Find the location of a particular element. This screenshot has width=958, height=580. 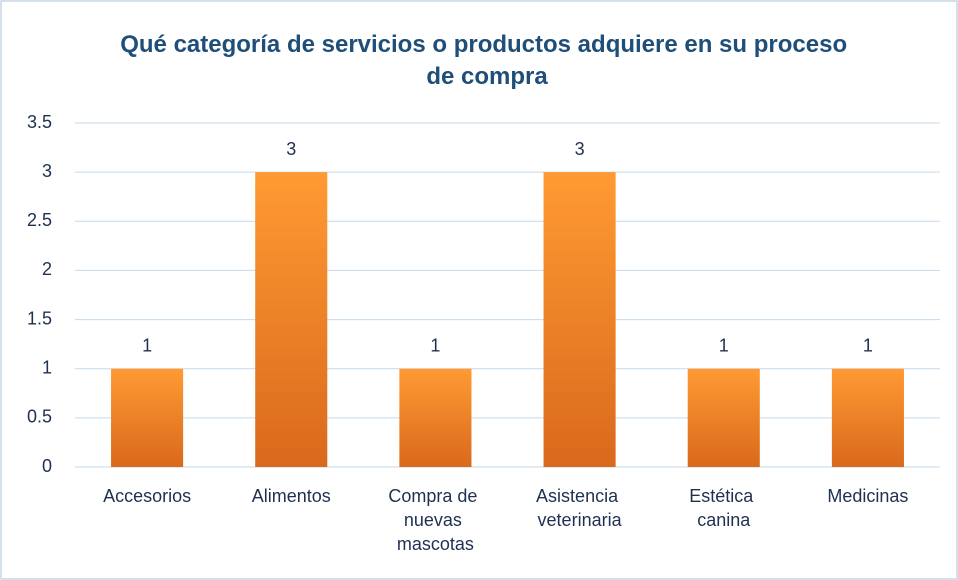

text-line: de compra is located at coordinates (487, 76).